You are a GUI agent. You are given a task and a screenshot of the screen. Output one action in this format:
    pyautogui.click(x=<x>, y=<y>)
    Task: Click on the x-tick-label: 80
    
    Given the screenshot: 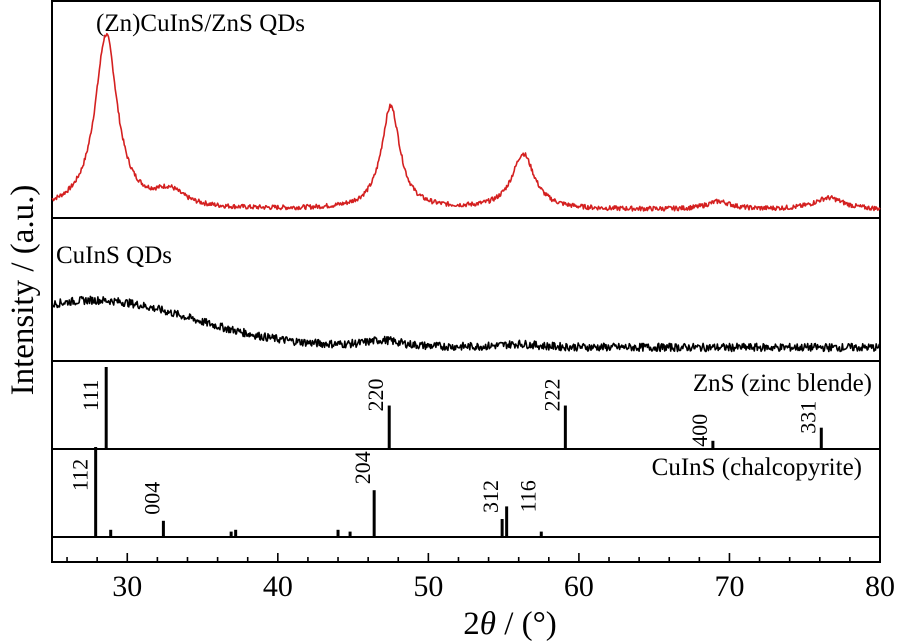 What is the action you would take?
    pyautogui.click(x=880, y=586)
    